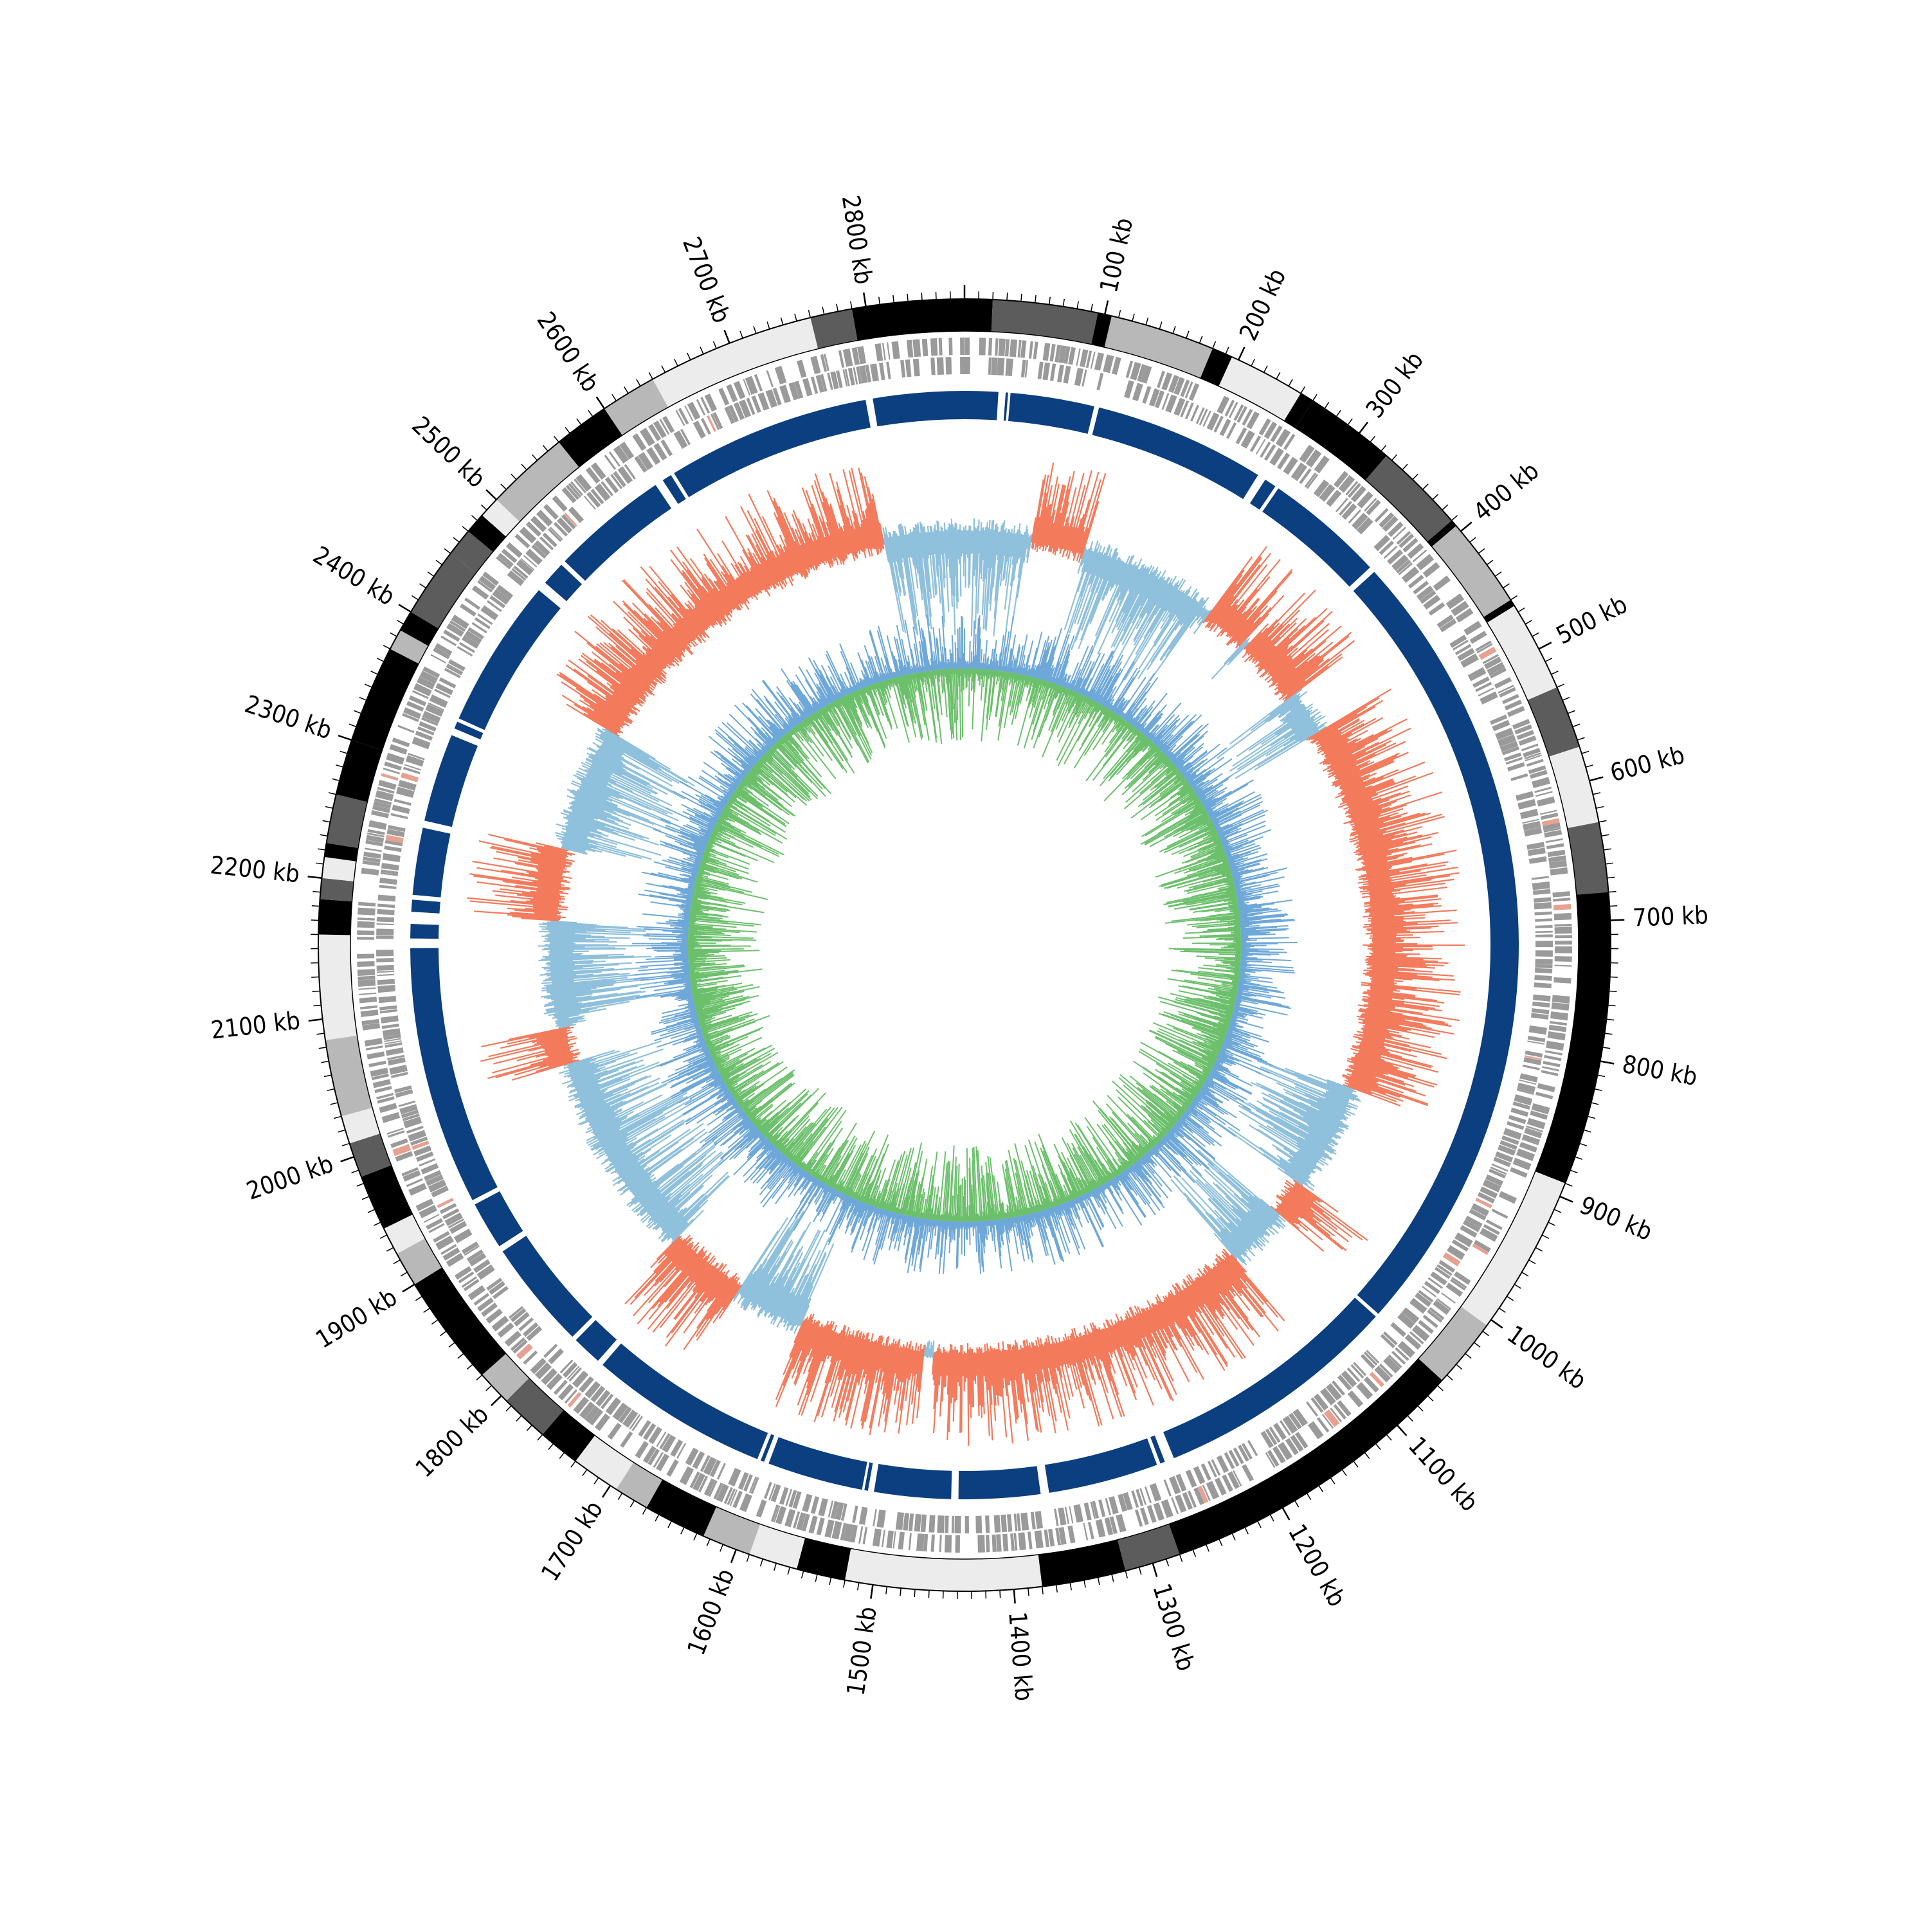 Image resolution: width=1929 pixels, height=1932 pixels. I want to click on tick-label: 2200 kb, so click(255, 869).